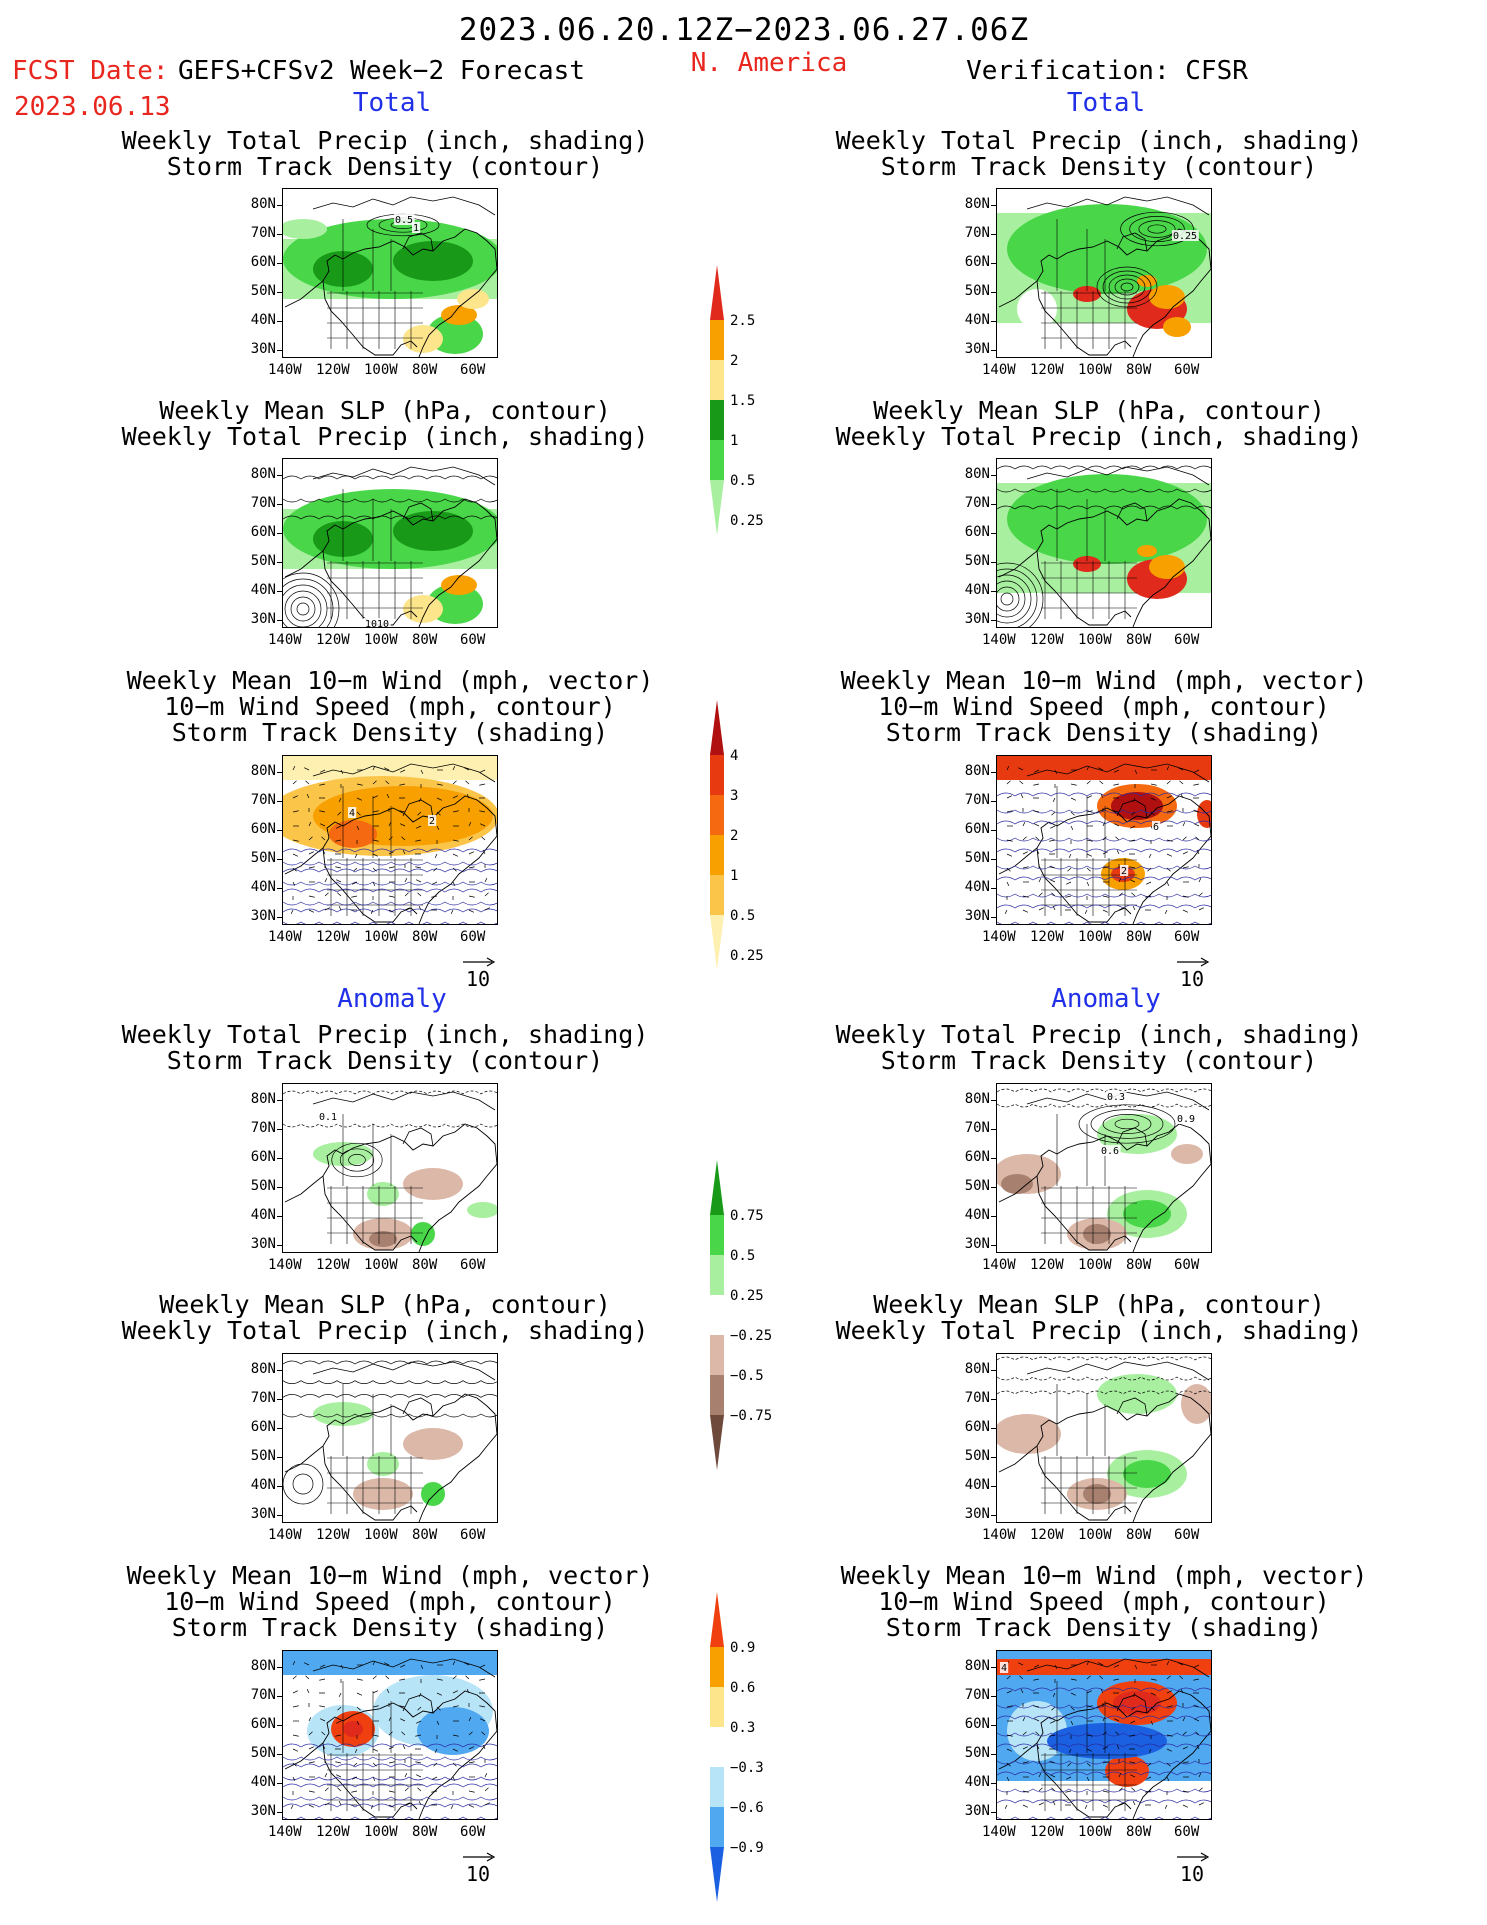 This screenshot has width=1487, height=1925. Describe the element at coordinates (1110, 1151) in the screenshot. I see `contour-label: 0.6` at that location.